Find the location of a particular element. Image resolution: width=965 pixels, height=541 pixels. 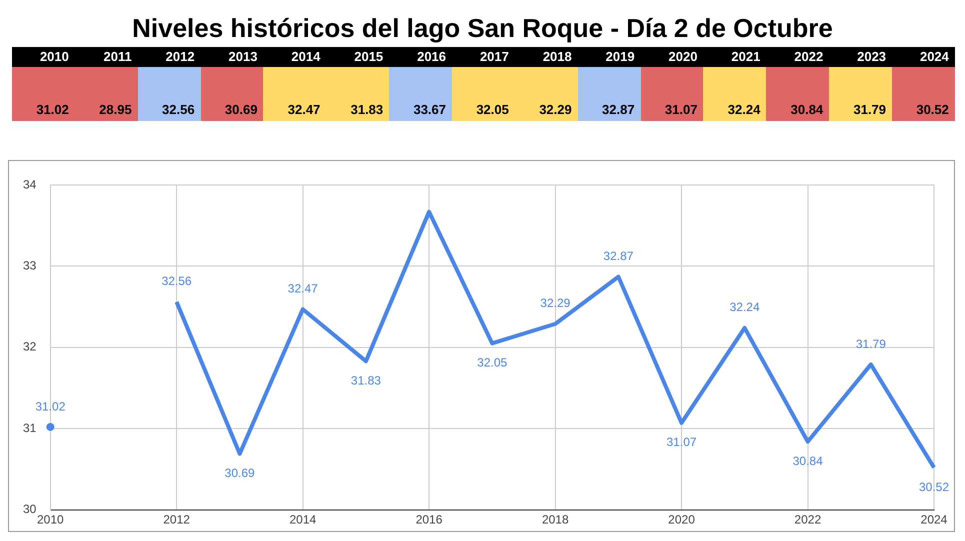

x-tick-label: 2011 is located at coordinates (117, 57).